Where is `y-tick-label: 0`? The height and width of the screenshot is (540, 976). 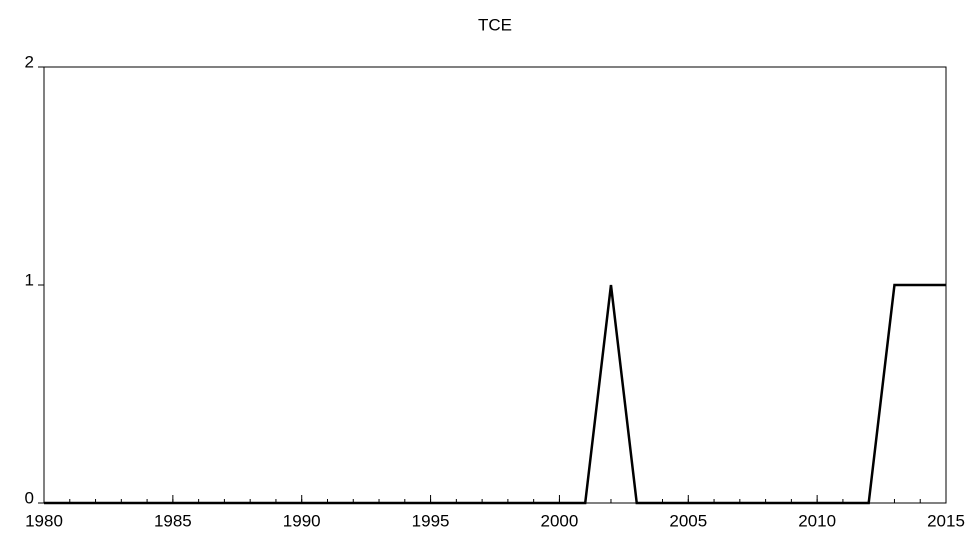
y-tick-label: 0 is located at coordinates (29, 497).